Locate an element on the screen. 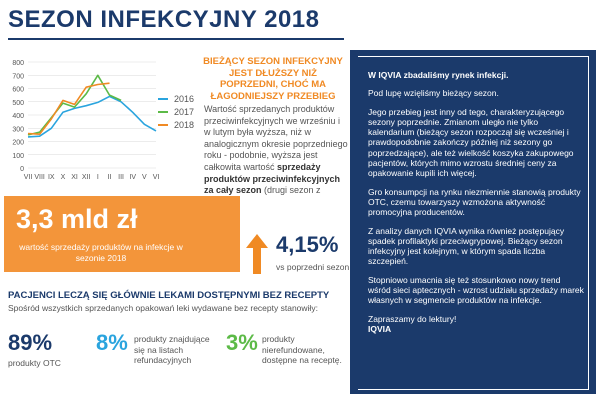  legend-label: 2018 is located at coordinates (184, 124).